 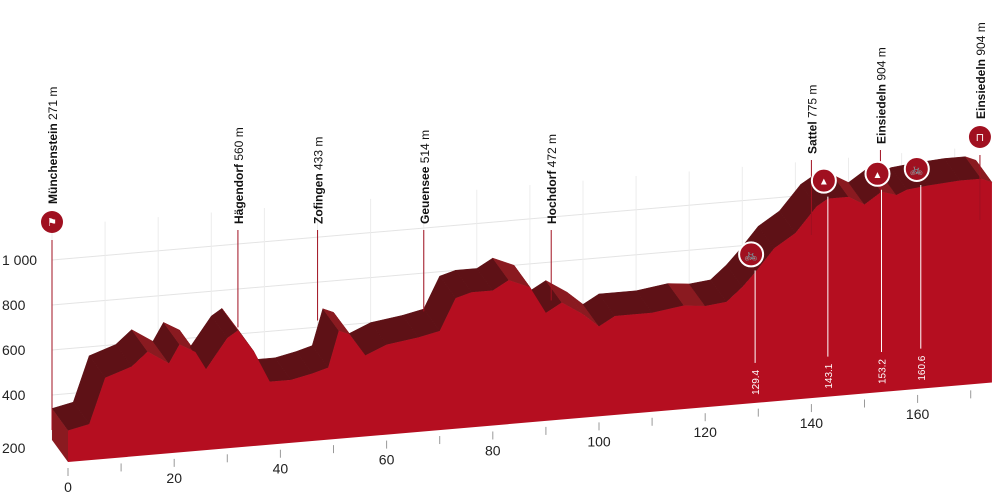 I want to click on location-name: Hägendorf, so click(x=239, y=193).